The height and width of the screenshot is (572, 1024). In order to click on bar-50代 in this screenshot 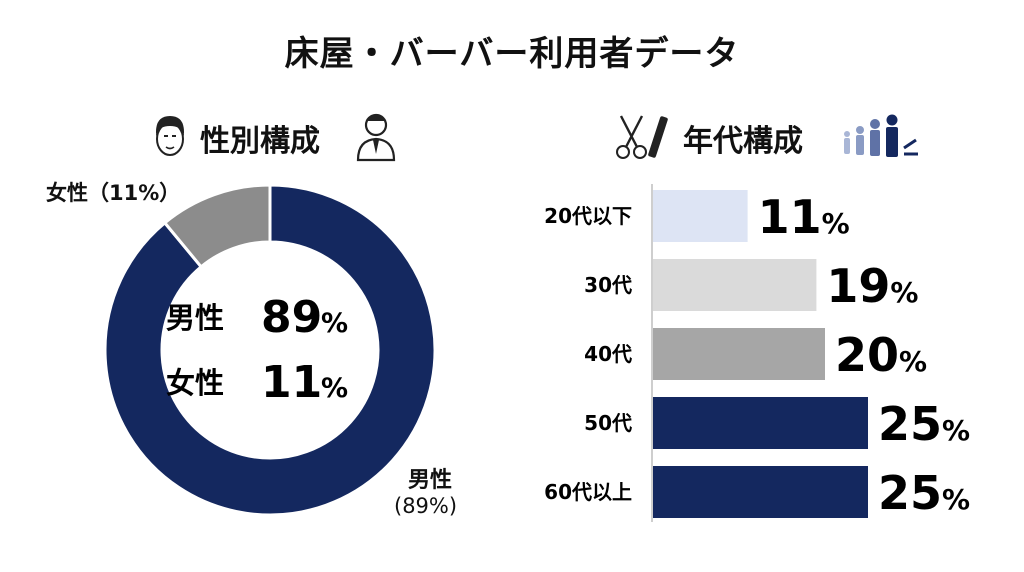, I will do `click(760, 423)`.